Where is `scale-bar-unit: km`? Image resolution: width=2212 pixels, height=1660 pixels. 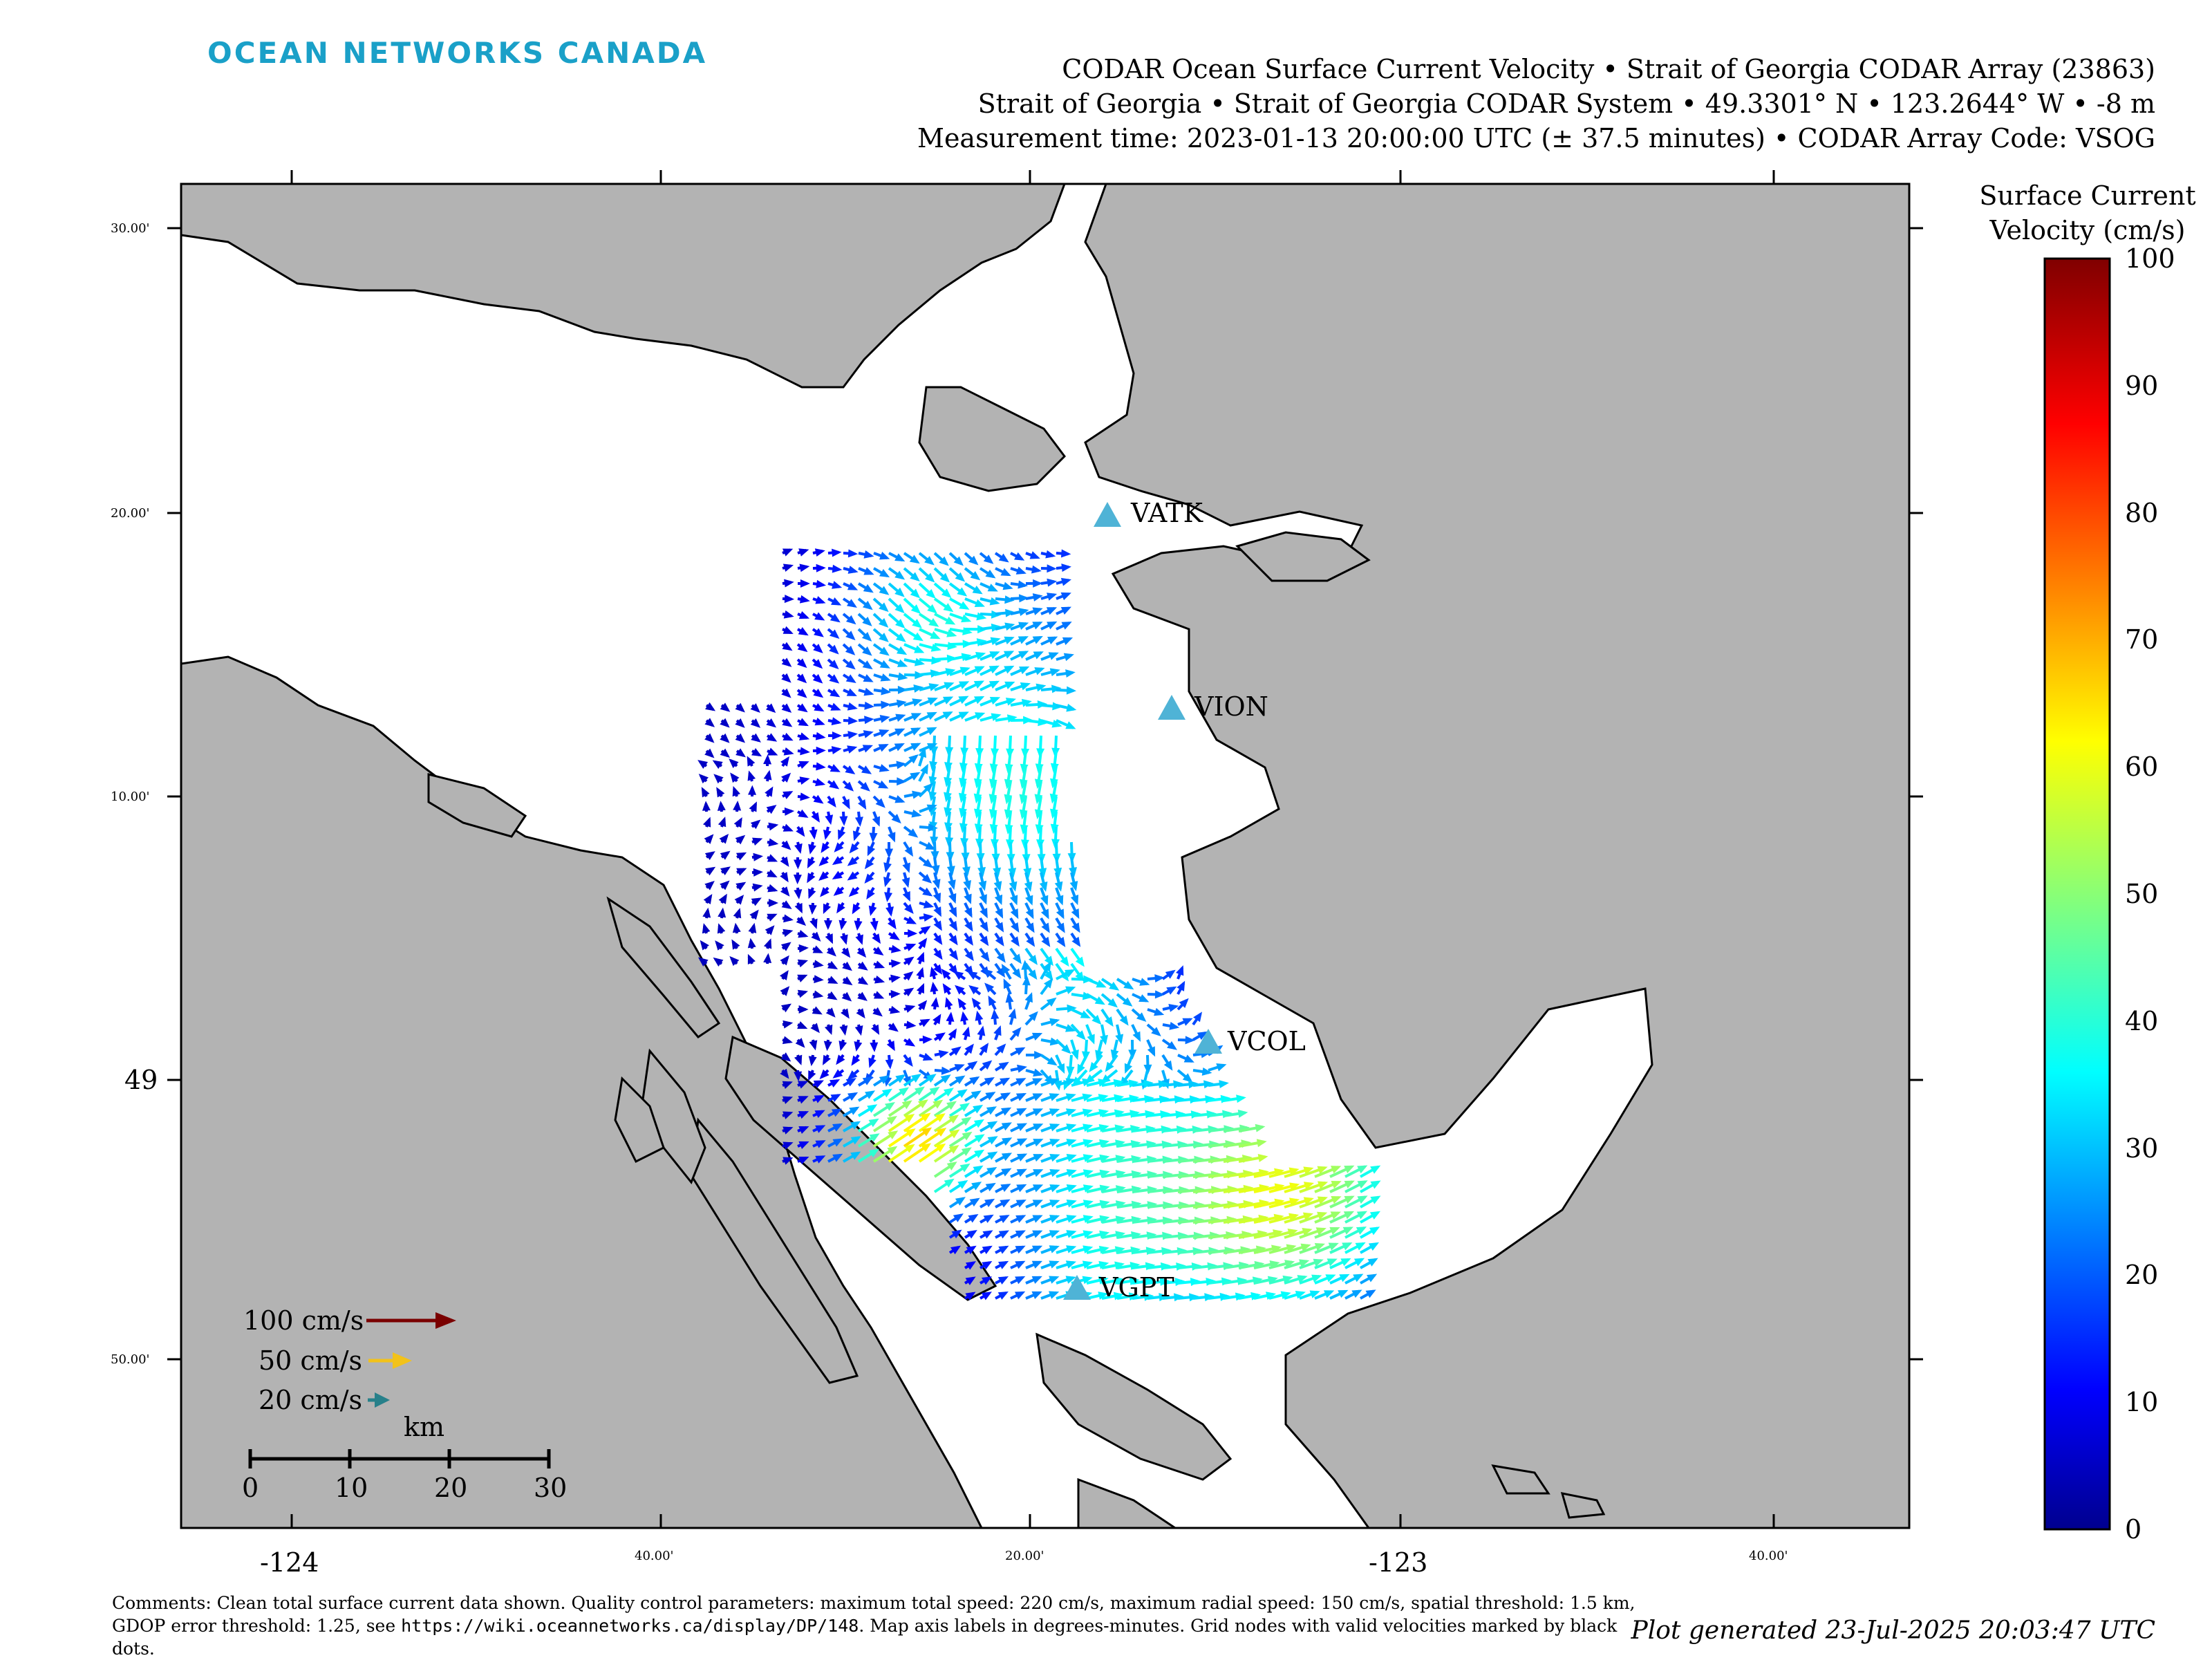 scale-bar-unit: km is located at coordinates (424, 1427).